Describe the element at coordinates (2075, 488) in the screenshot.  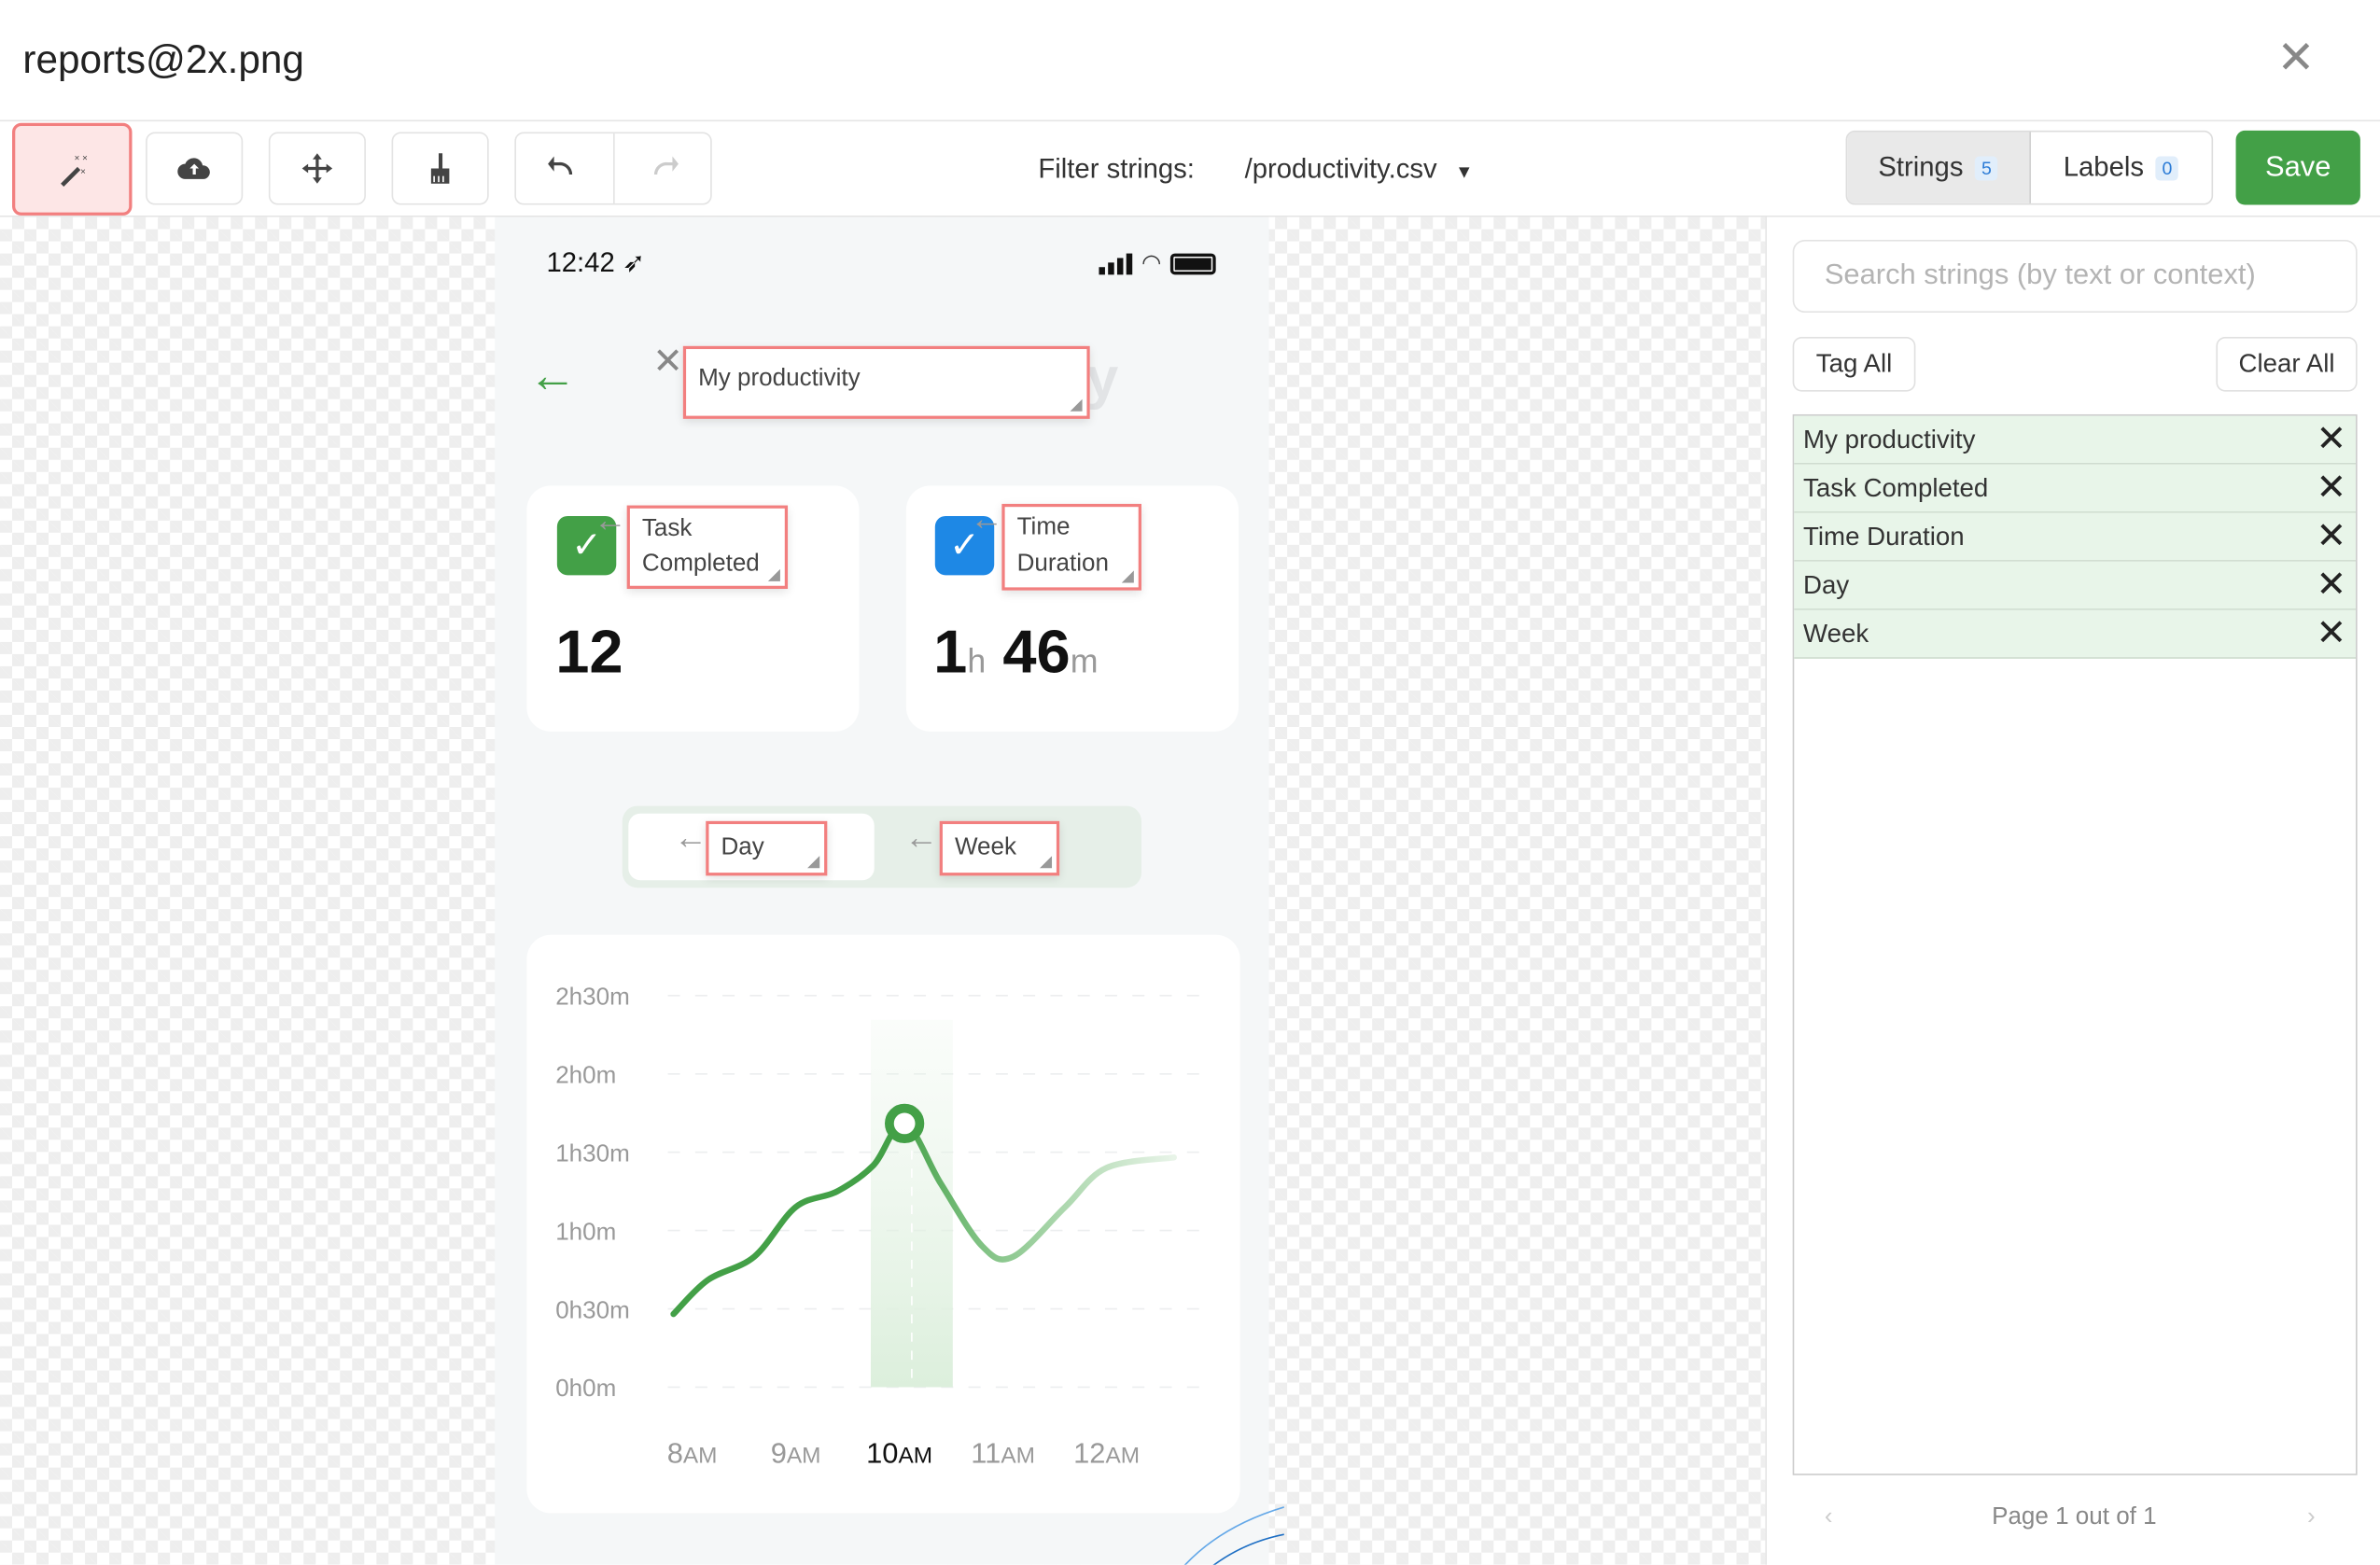
I see `string-list-item: Task Completed ✕` at that location.